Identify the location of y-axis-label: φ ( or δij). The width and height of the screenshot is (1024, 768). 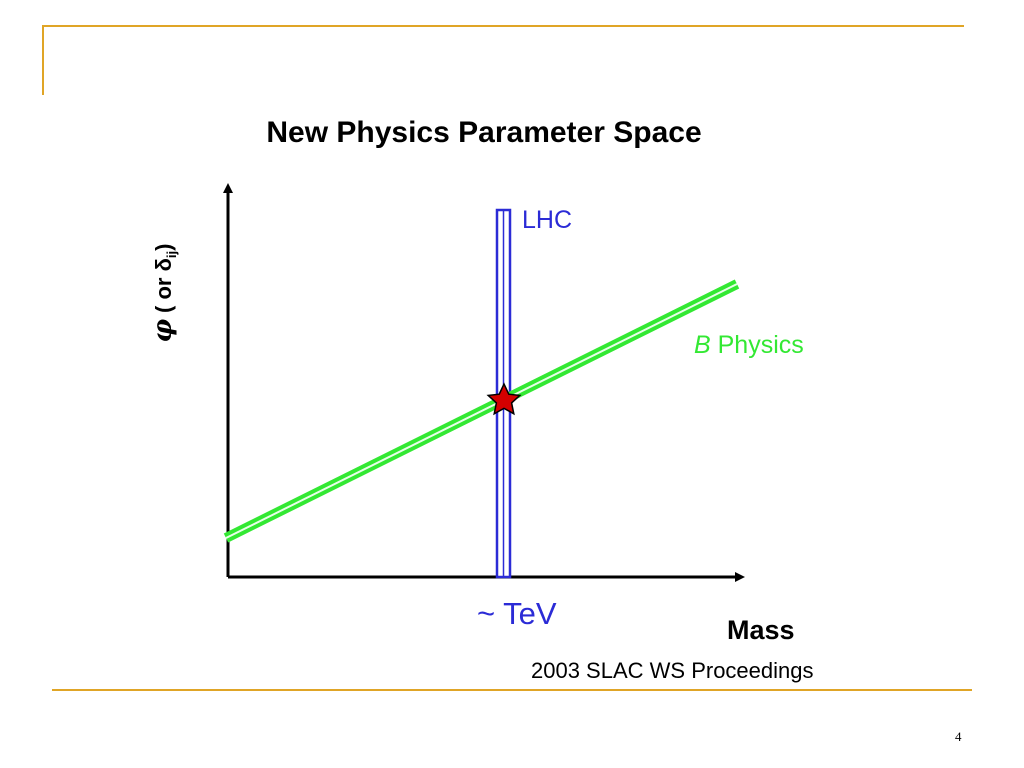
(163, 293).